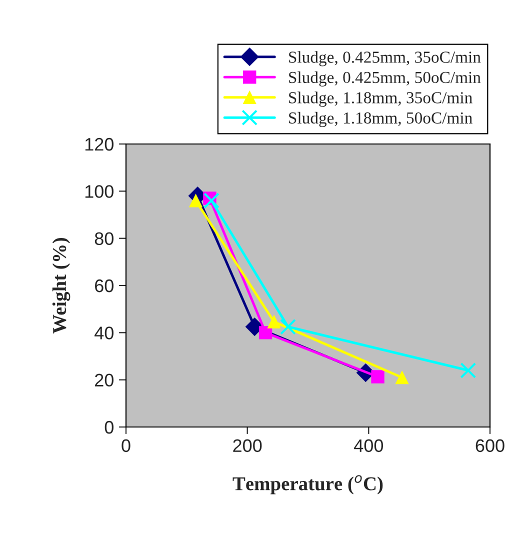 This screenshot has width=516, height=548. What do you see at coordinates (307, 484) in the screenshot?
I see `x-axis-title: Temperature ($^{o}$C)` at bounding box center [307, 484].